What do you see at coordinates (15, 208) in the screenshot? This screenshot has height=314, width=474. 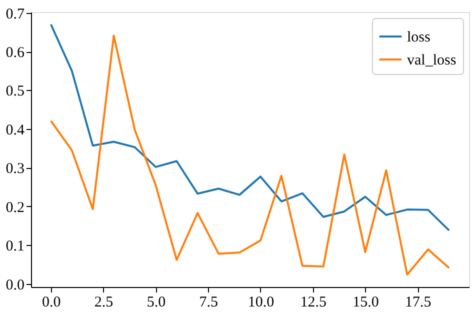 I see `y-tick-label: 0.2` at bounding box center [15, 208].